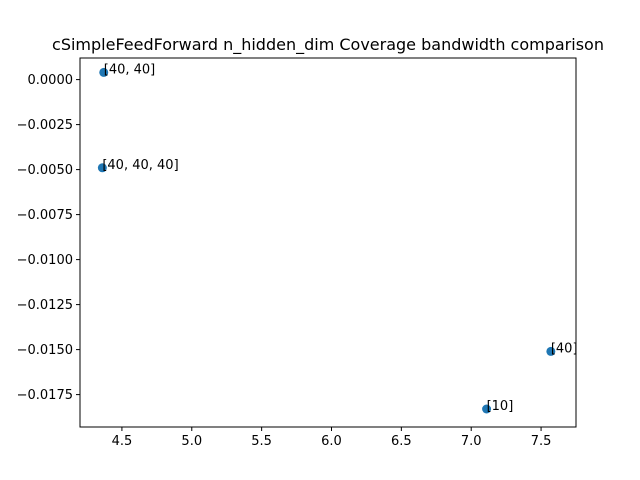 Image resolution: width=640 pixels, height=480 pixels. I want to click on data-point-label: [40, 40, 40], so click(140, 165).